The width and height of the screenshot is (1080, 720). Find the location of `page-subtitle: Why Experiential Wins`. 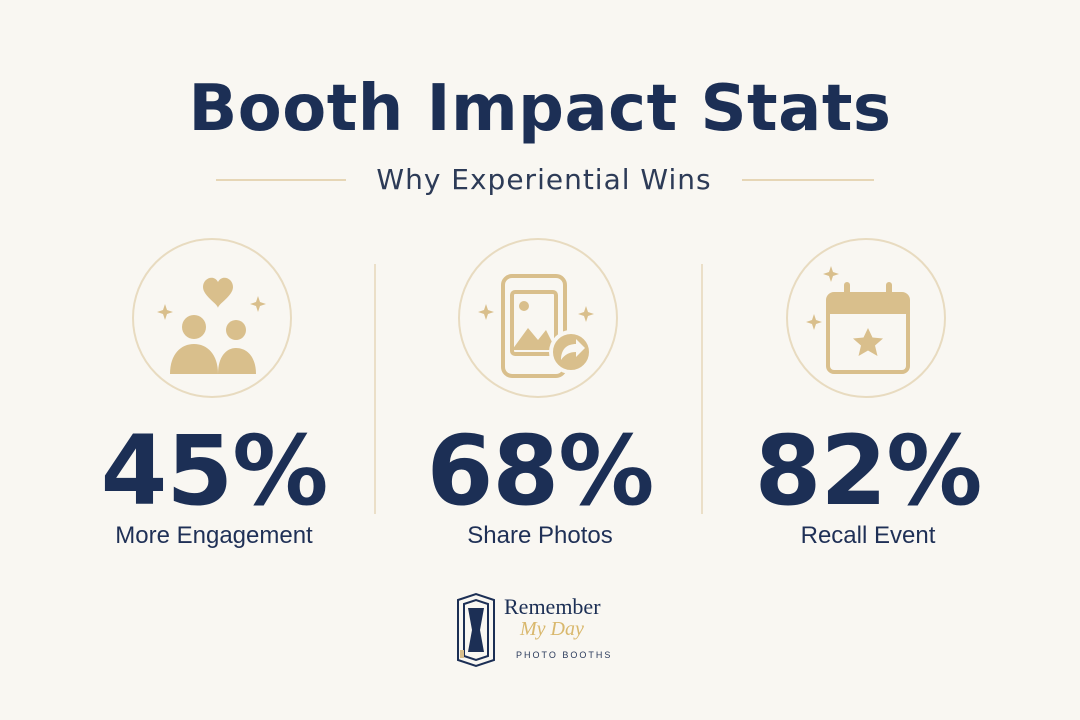

page-subtitle: Why Experiential Wins is located at coordinates (544, 179).